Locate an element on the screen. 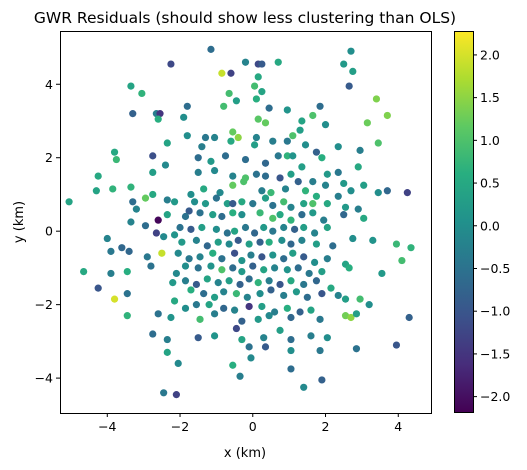  y-axis-label: y (km) is located at coordinates (19, 222).